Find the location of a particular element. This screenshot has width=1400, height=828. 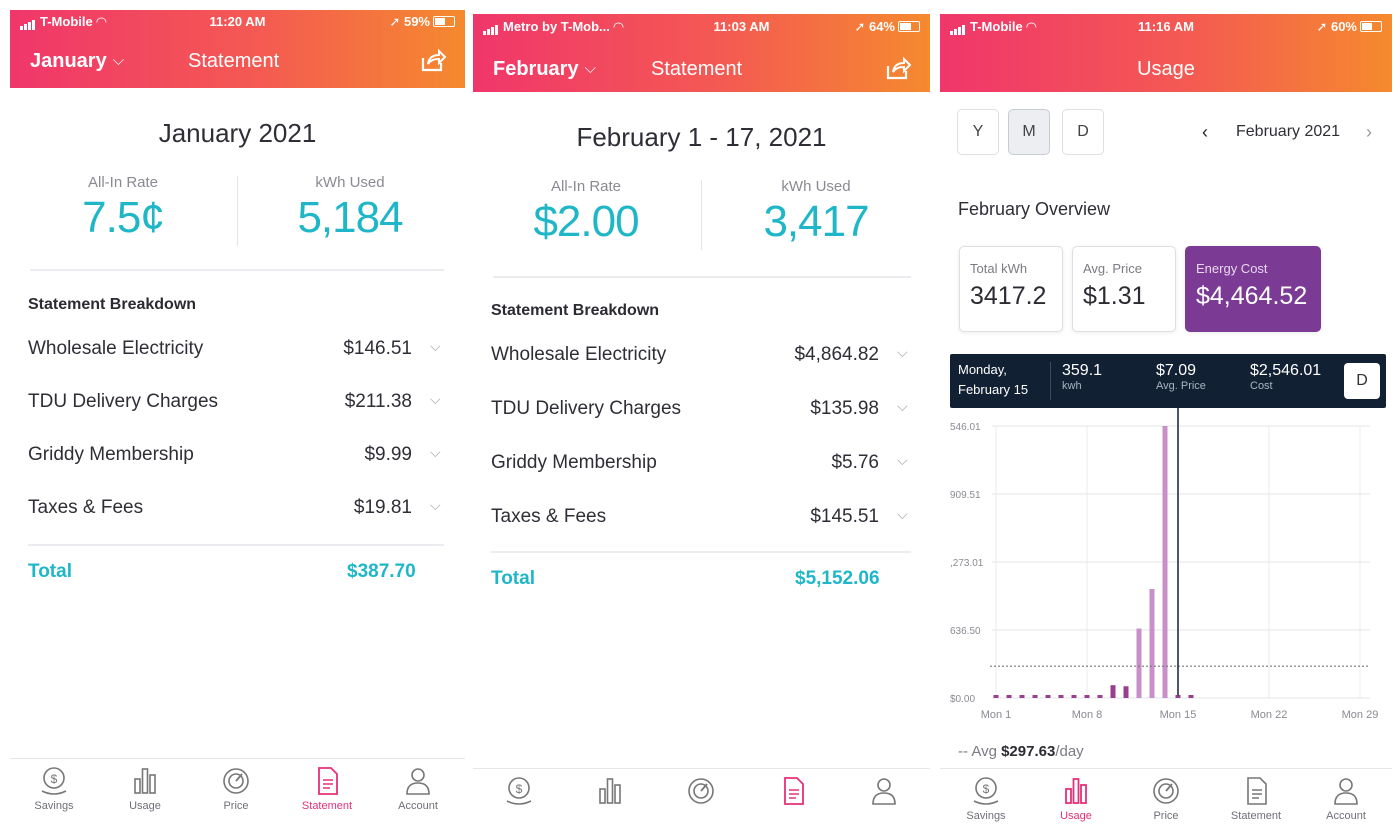

tooltip-cost: $2,546.01 Cost is located at coordinates (1286, 377).